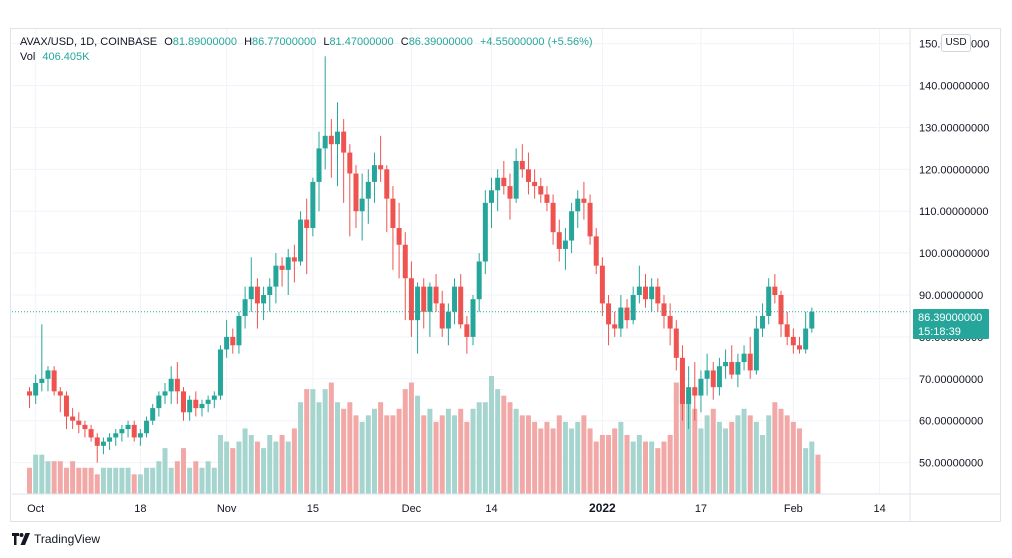  Describe the element at coordinates (54, 57) in the screenshot. I see `volume-legend: Vol 406.405K` at that location.